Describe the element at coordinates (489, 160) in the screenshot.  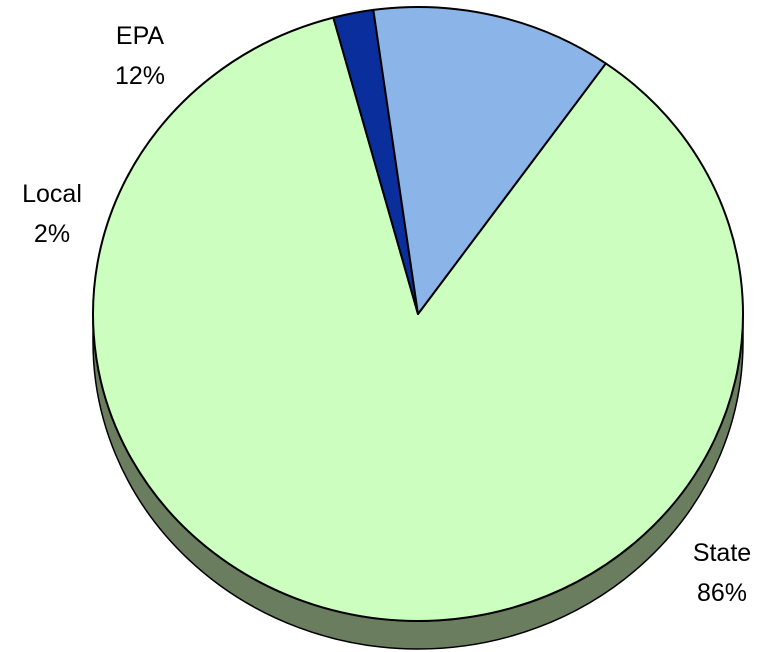
I see `pie-slice-epa` at that location.